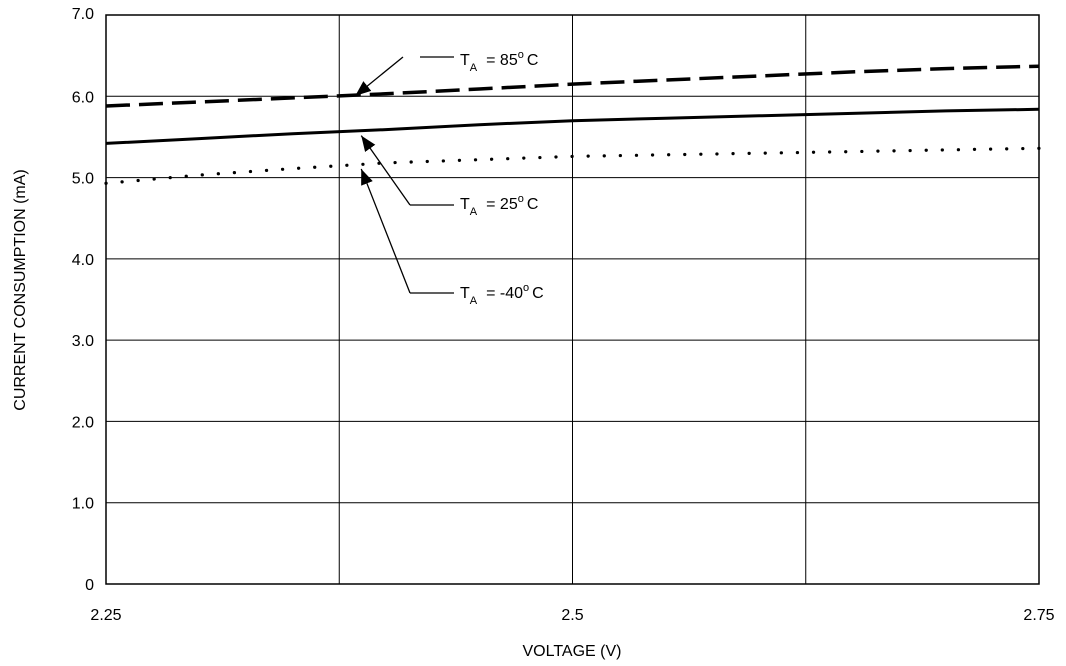 This screenshot has height=666, width=1066. What do you see at coordinates (83, 97) in the screenshot?
I see `y-tick-label: 6.0` at bounding box center [83, 97].